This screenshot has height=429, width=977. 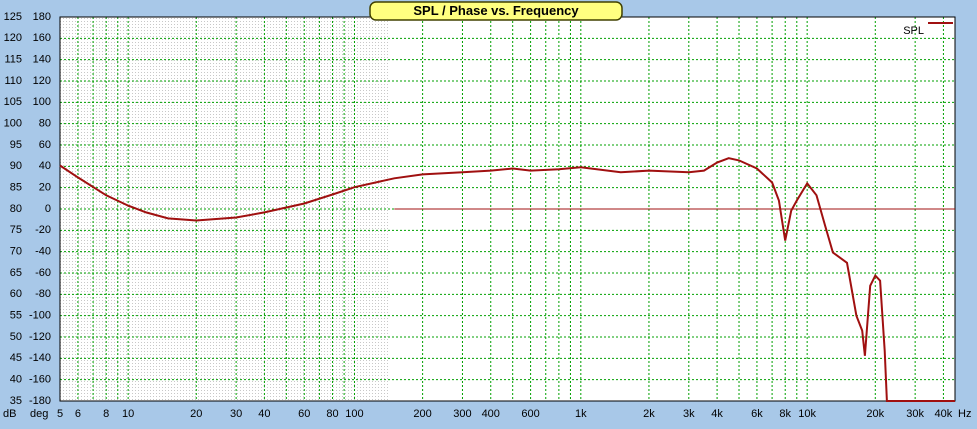 I want to click on y-tick-label: 60, so click(x=16, y=294).